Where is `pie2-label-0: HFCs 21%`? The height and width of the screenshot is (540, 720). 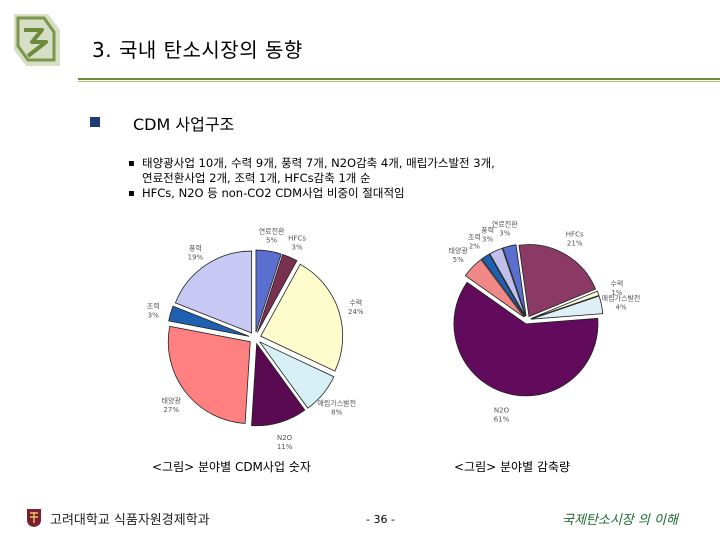 pie2-label-0: HFCs 21% is located at coordinates (575, 239).